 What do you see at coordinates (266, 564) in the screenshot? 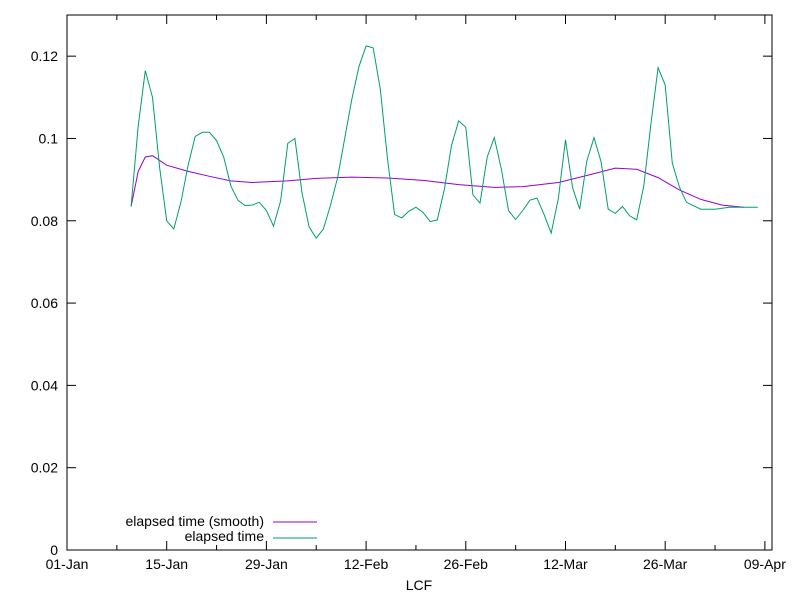
I see `x-tick-label: 29-Jan` at bounding box center [266, 564].